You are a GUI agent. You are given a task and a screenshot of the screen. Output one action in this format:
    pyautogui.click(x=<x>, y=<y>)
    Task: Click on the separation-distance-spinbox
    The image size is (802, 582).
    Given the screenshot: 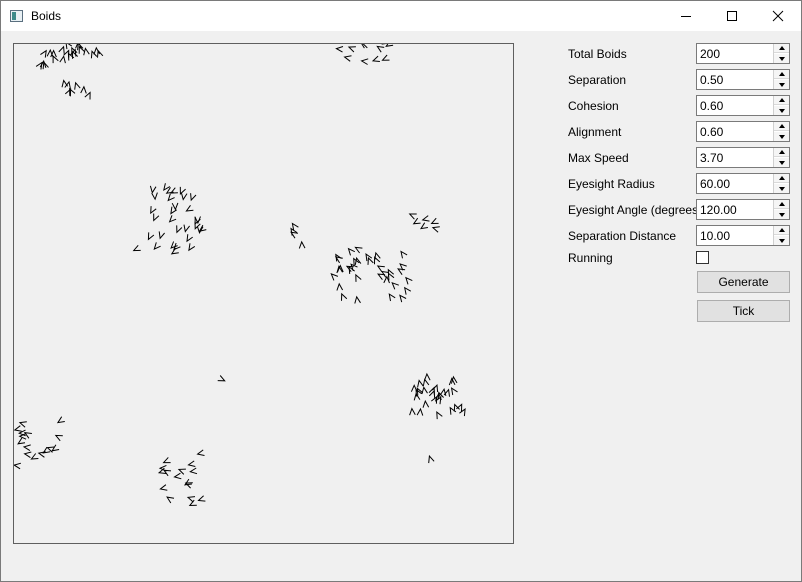 What is the action you would take?
    pyautogui.click(x=743, y=235)
    